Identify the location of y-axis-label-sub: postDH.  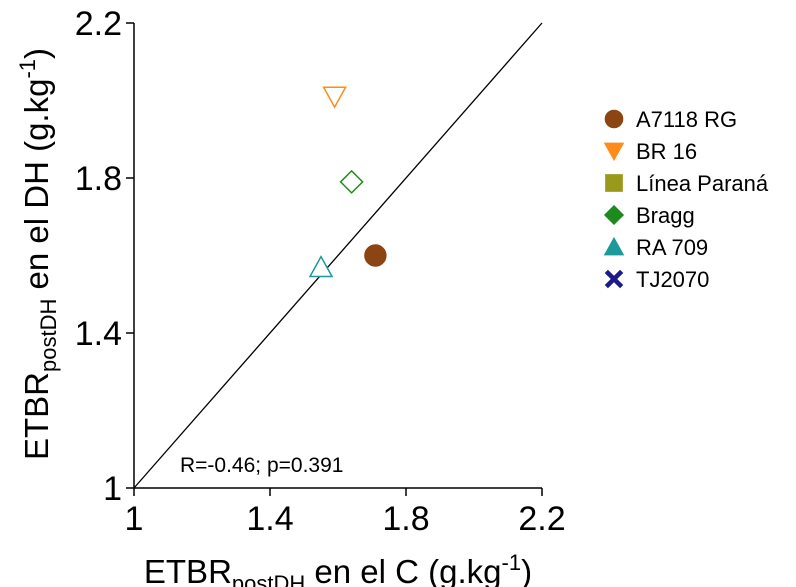
(48, 335).